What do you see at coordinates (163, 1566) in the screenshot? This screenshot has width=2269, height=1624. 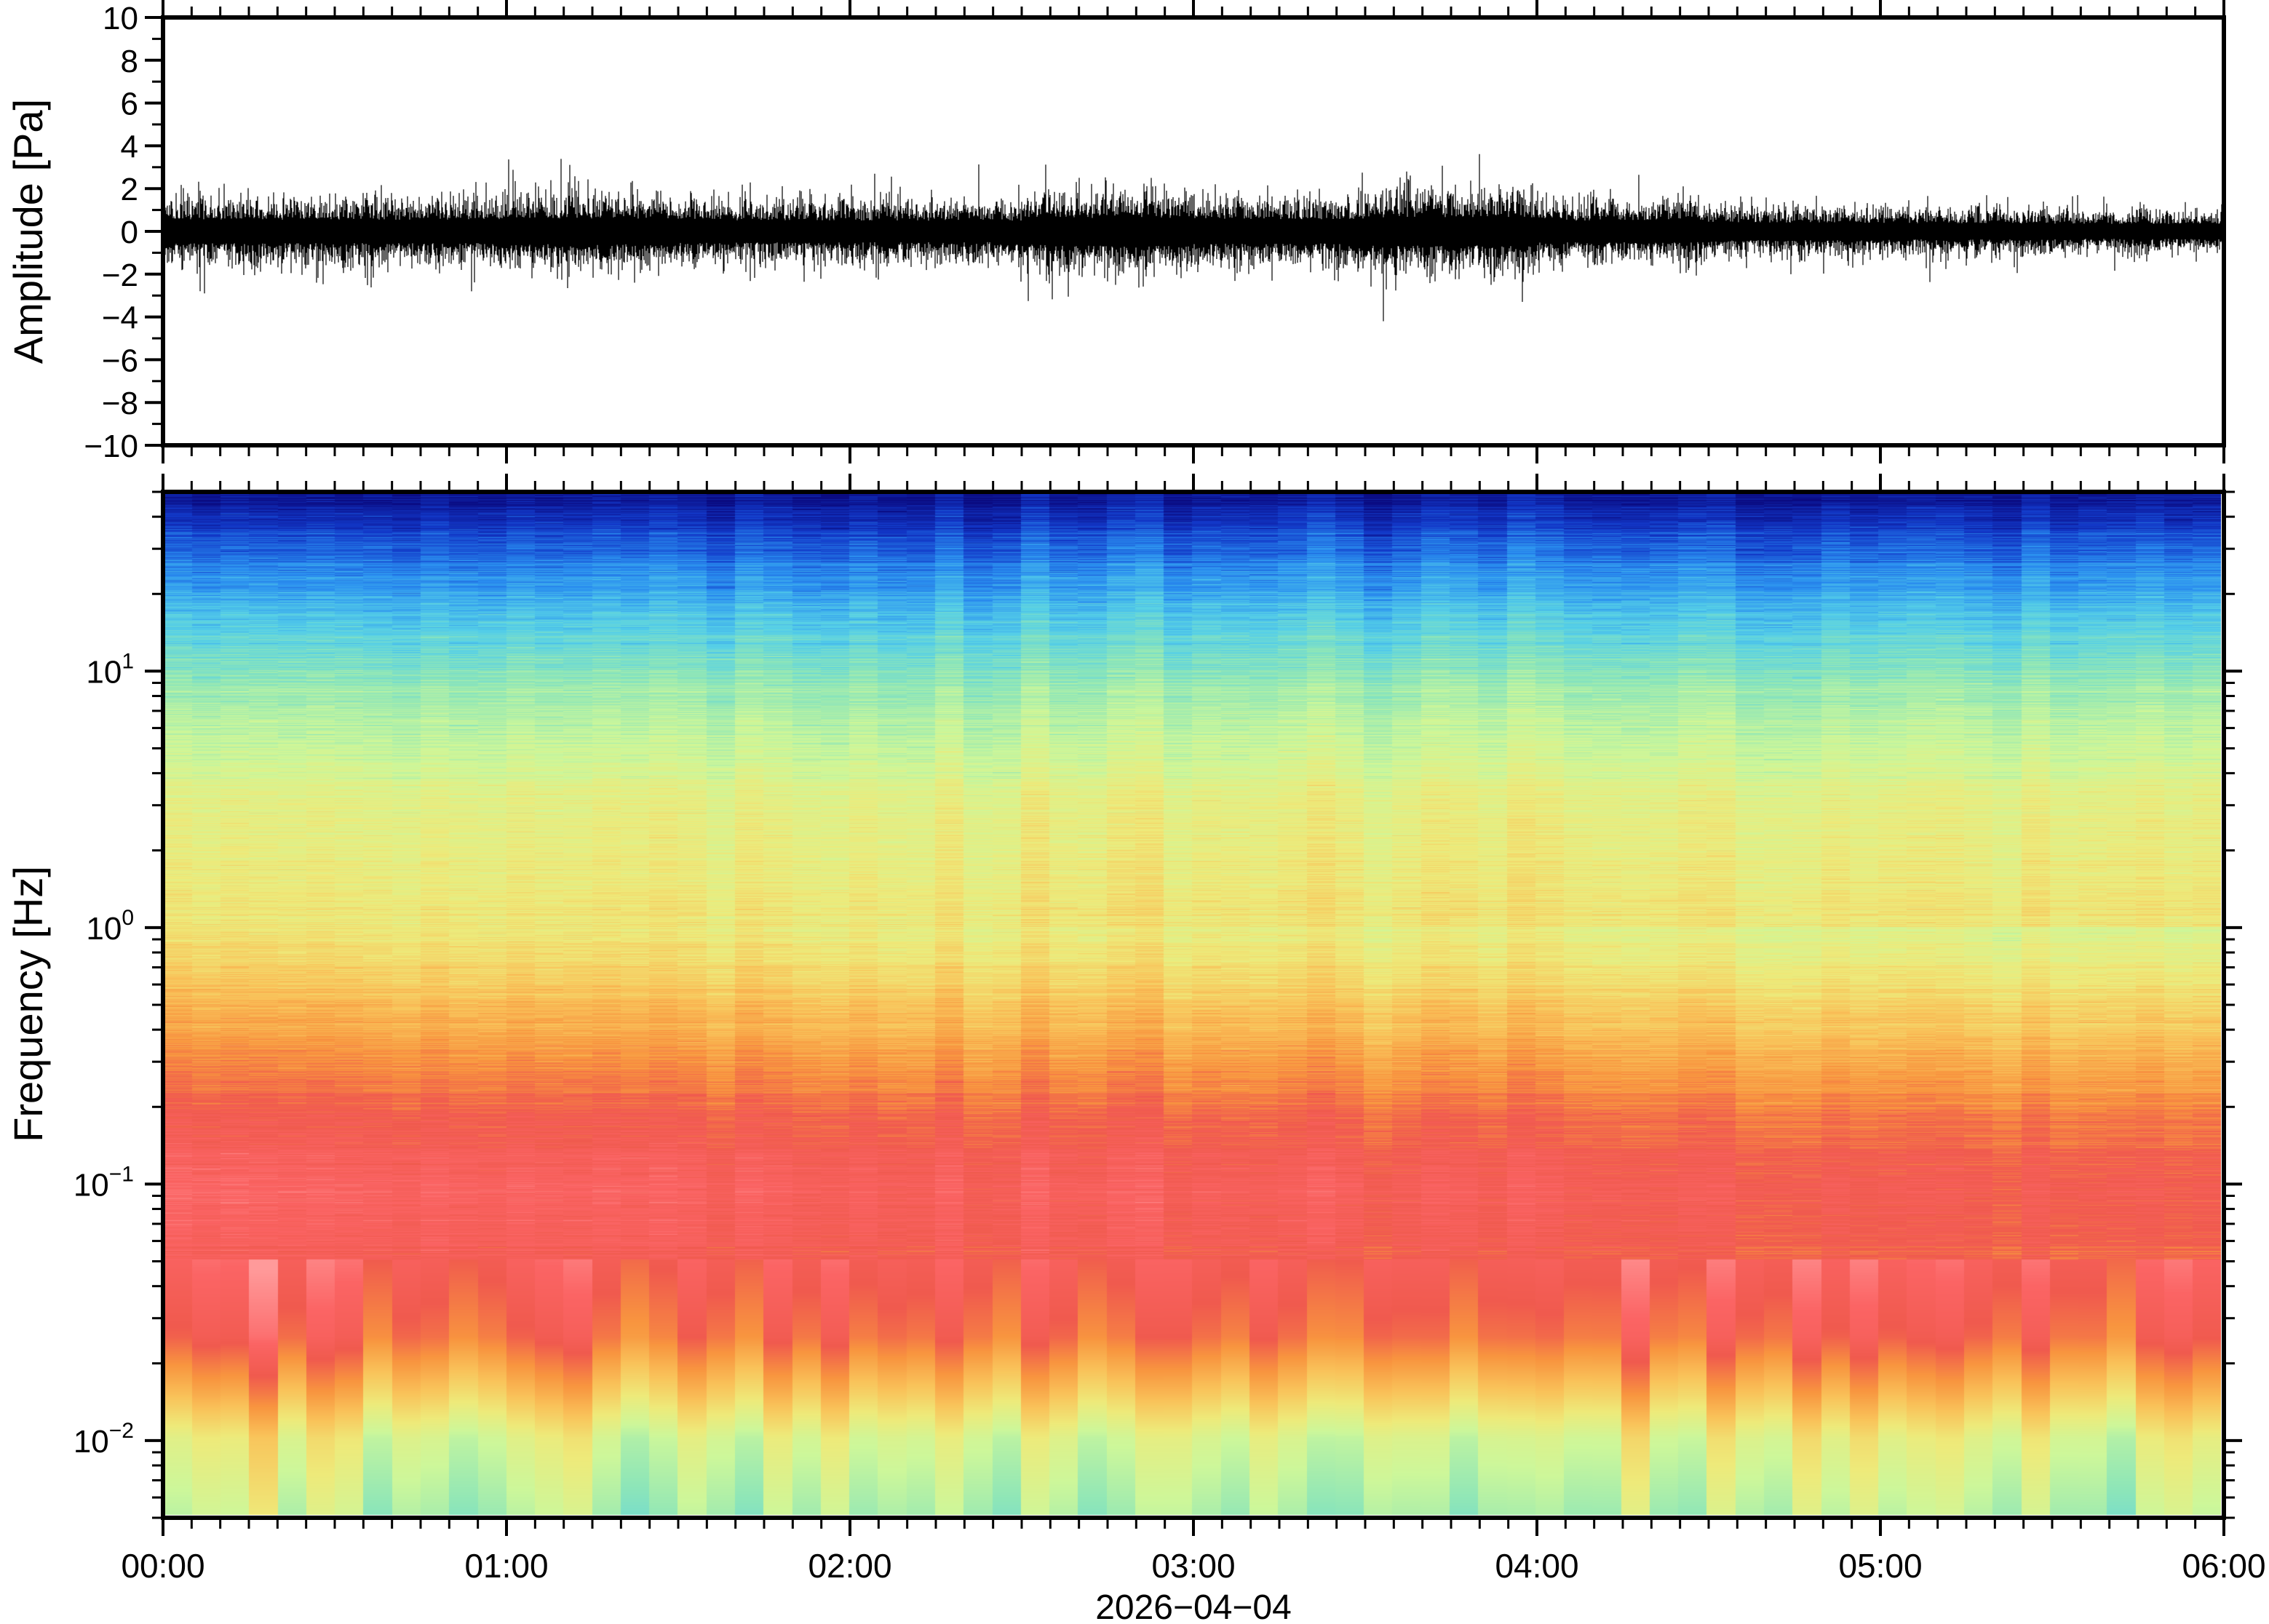 I see `x-tick-label: 00:00` at bounding box center [163, 1566].